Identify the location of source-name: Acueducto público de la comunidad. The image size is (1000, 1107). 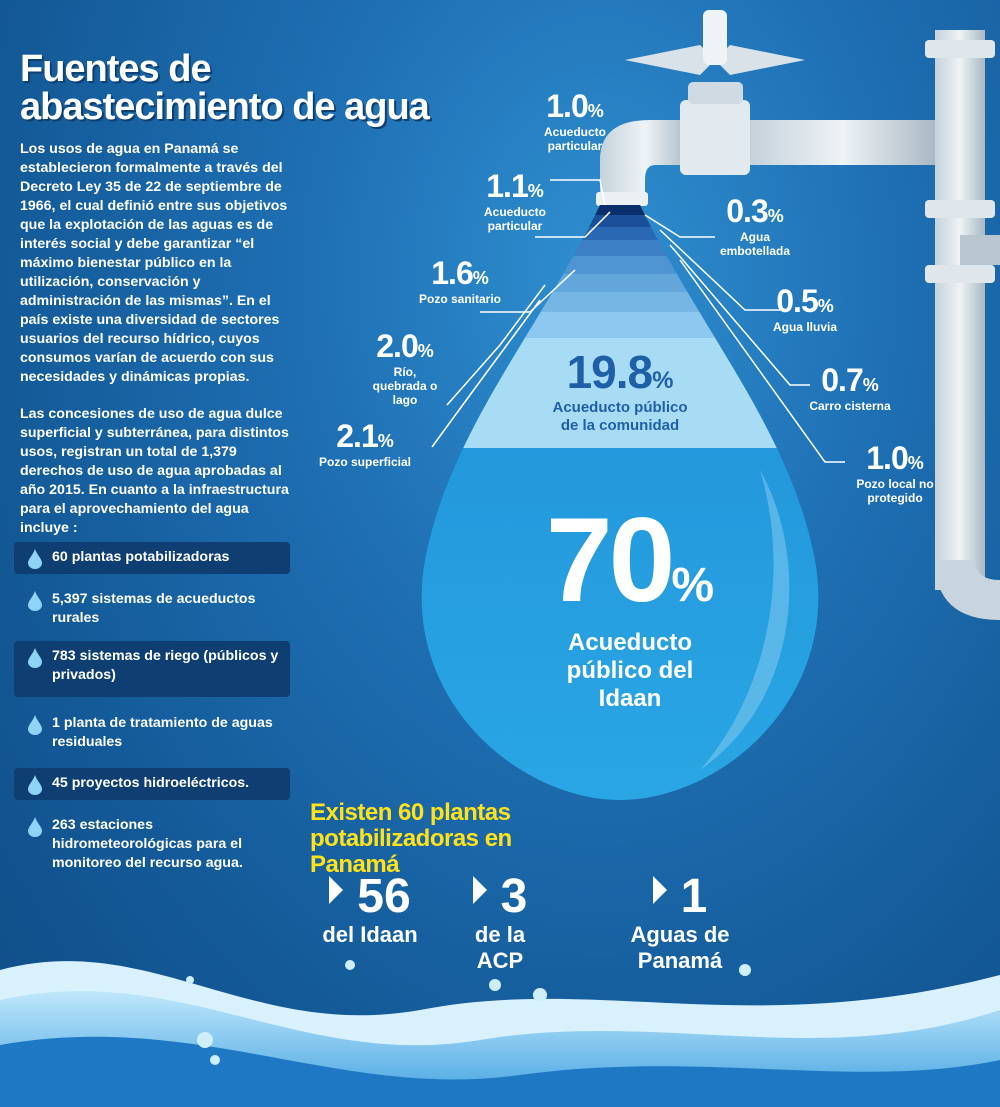
(620, 416).